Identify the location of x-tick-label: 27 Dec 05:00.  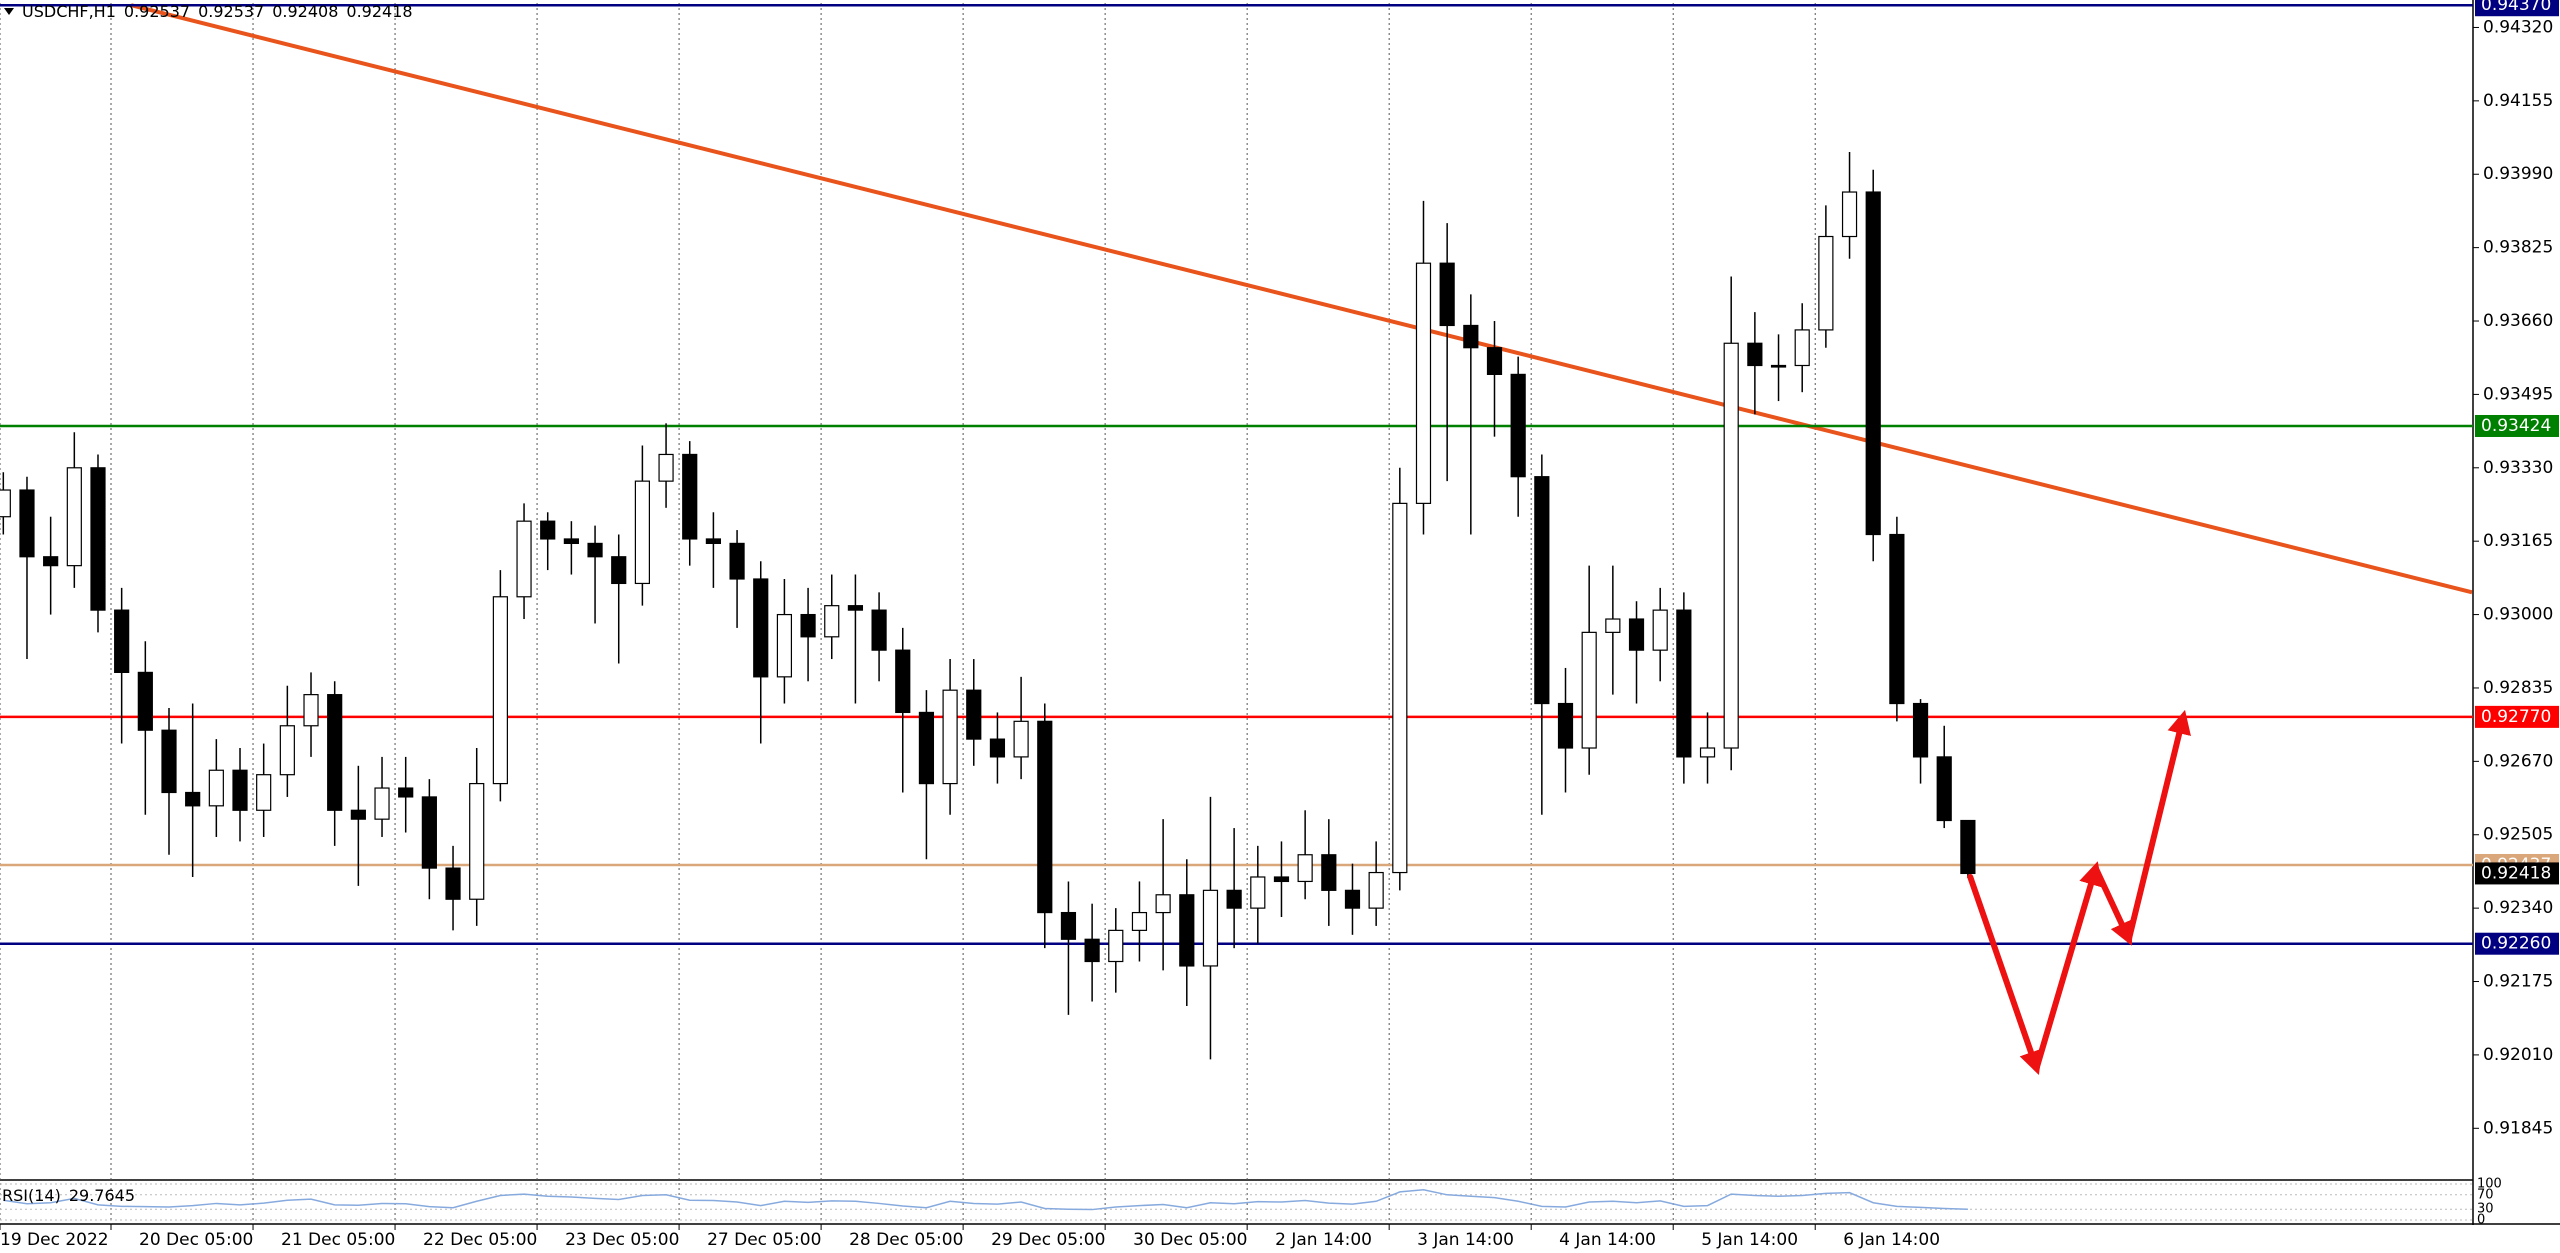
(764, 1240).